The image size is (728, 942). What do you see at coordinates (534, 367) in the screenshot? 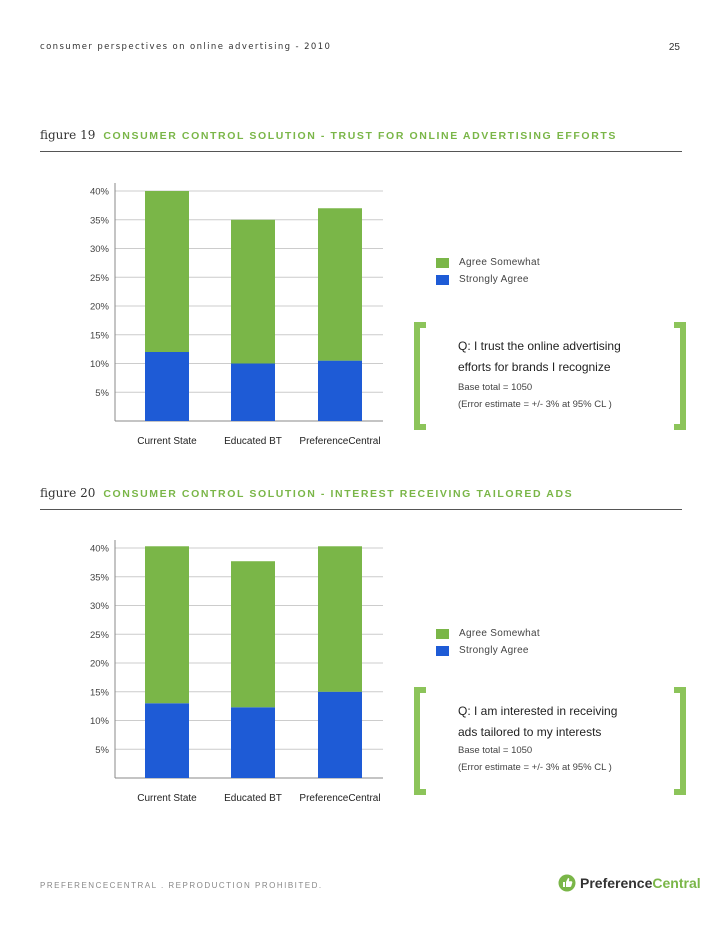
I see `question-line-2: efforts for brands I recognize` at bounding box center [534, 367].